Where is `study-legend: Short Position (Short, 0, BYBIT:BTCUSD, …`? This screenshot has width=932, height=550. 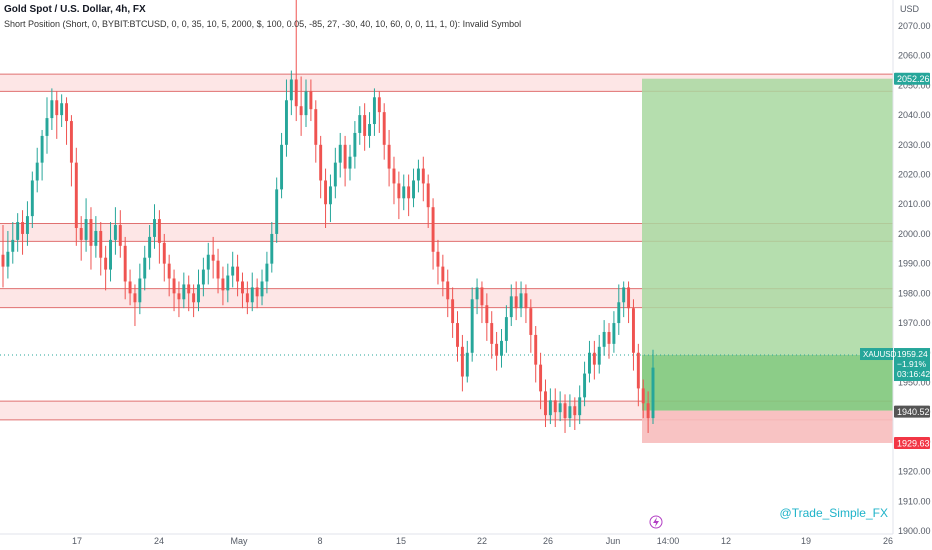
study-legend: Short Position (Short, 0, BYBIT:BTCUSD, … is located at coordinates (263, 24).